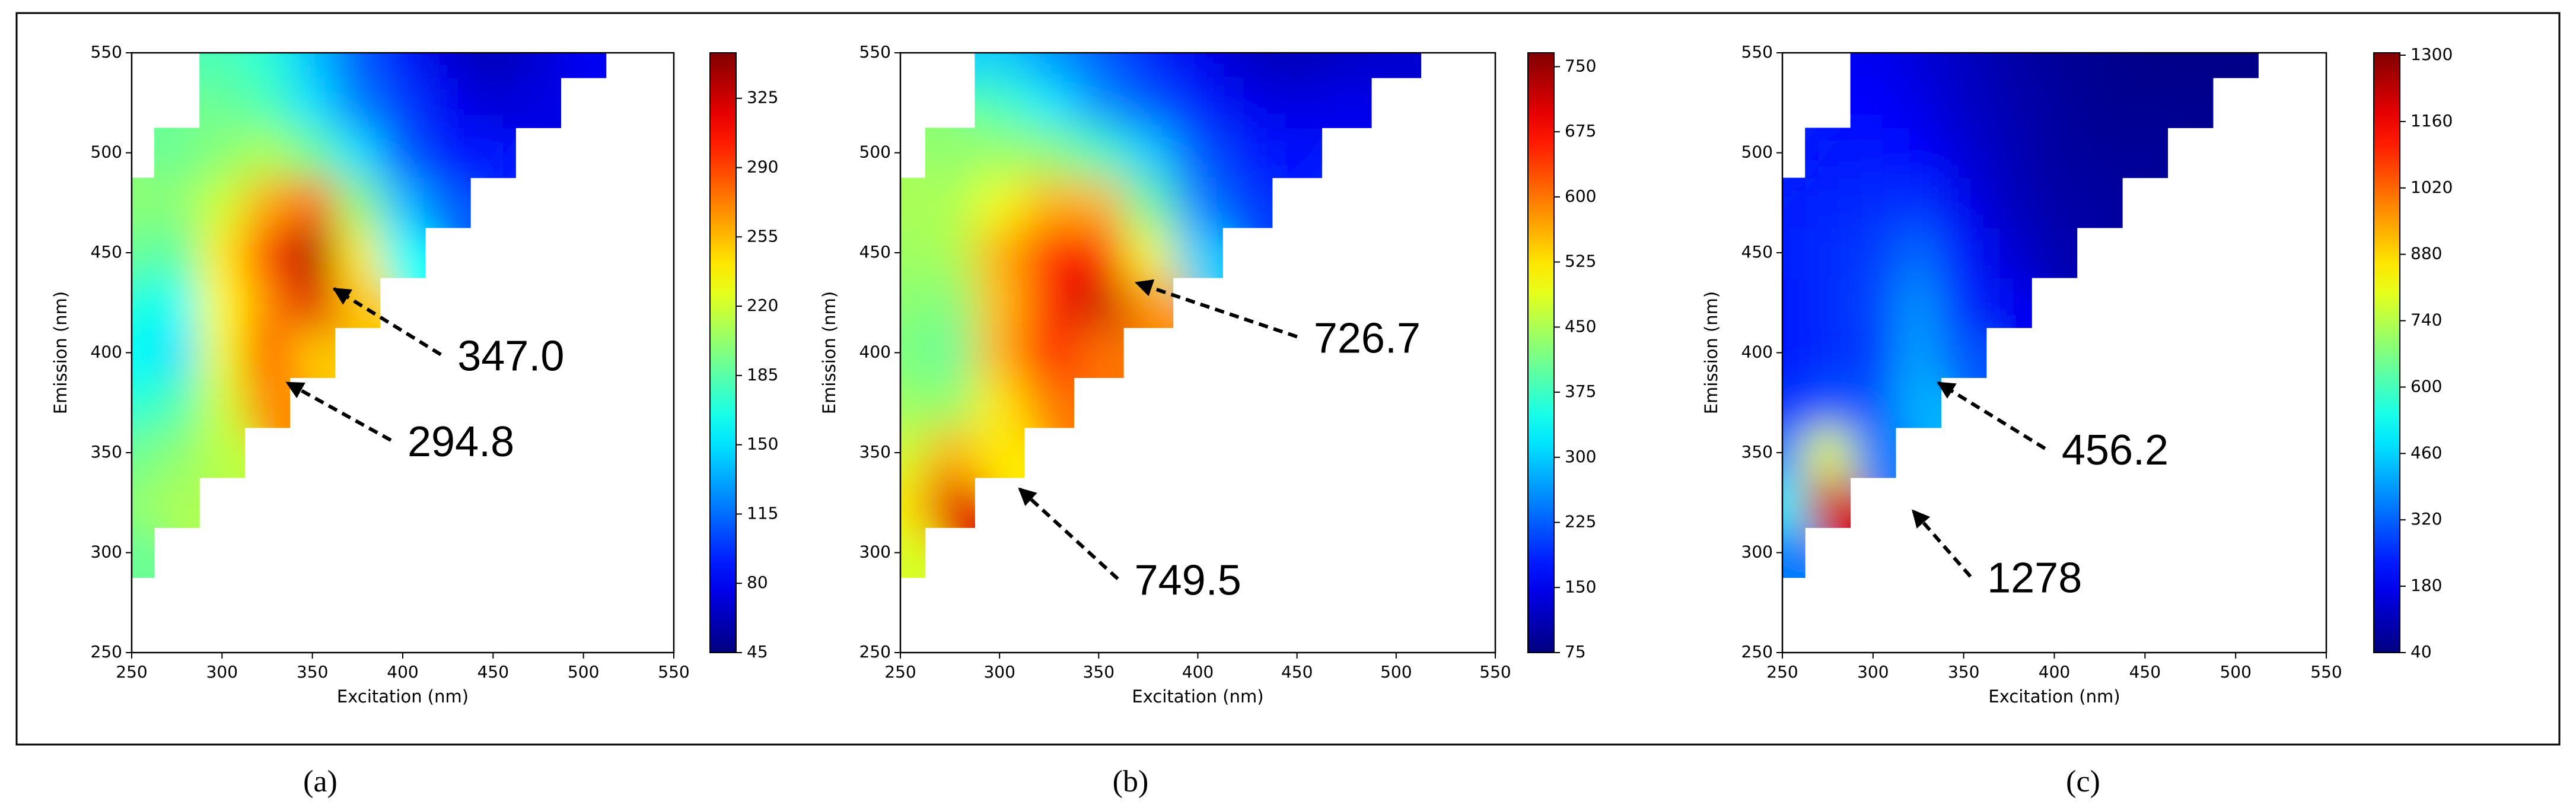 This screenshot has width=2576, height=811. I want to click on colorbar-tick-label: 675, so click(1580, 131).